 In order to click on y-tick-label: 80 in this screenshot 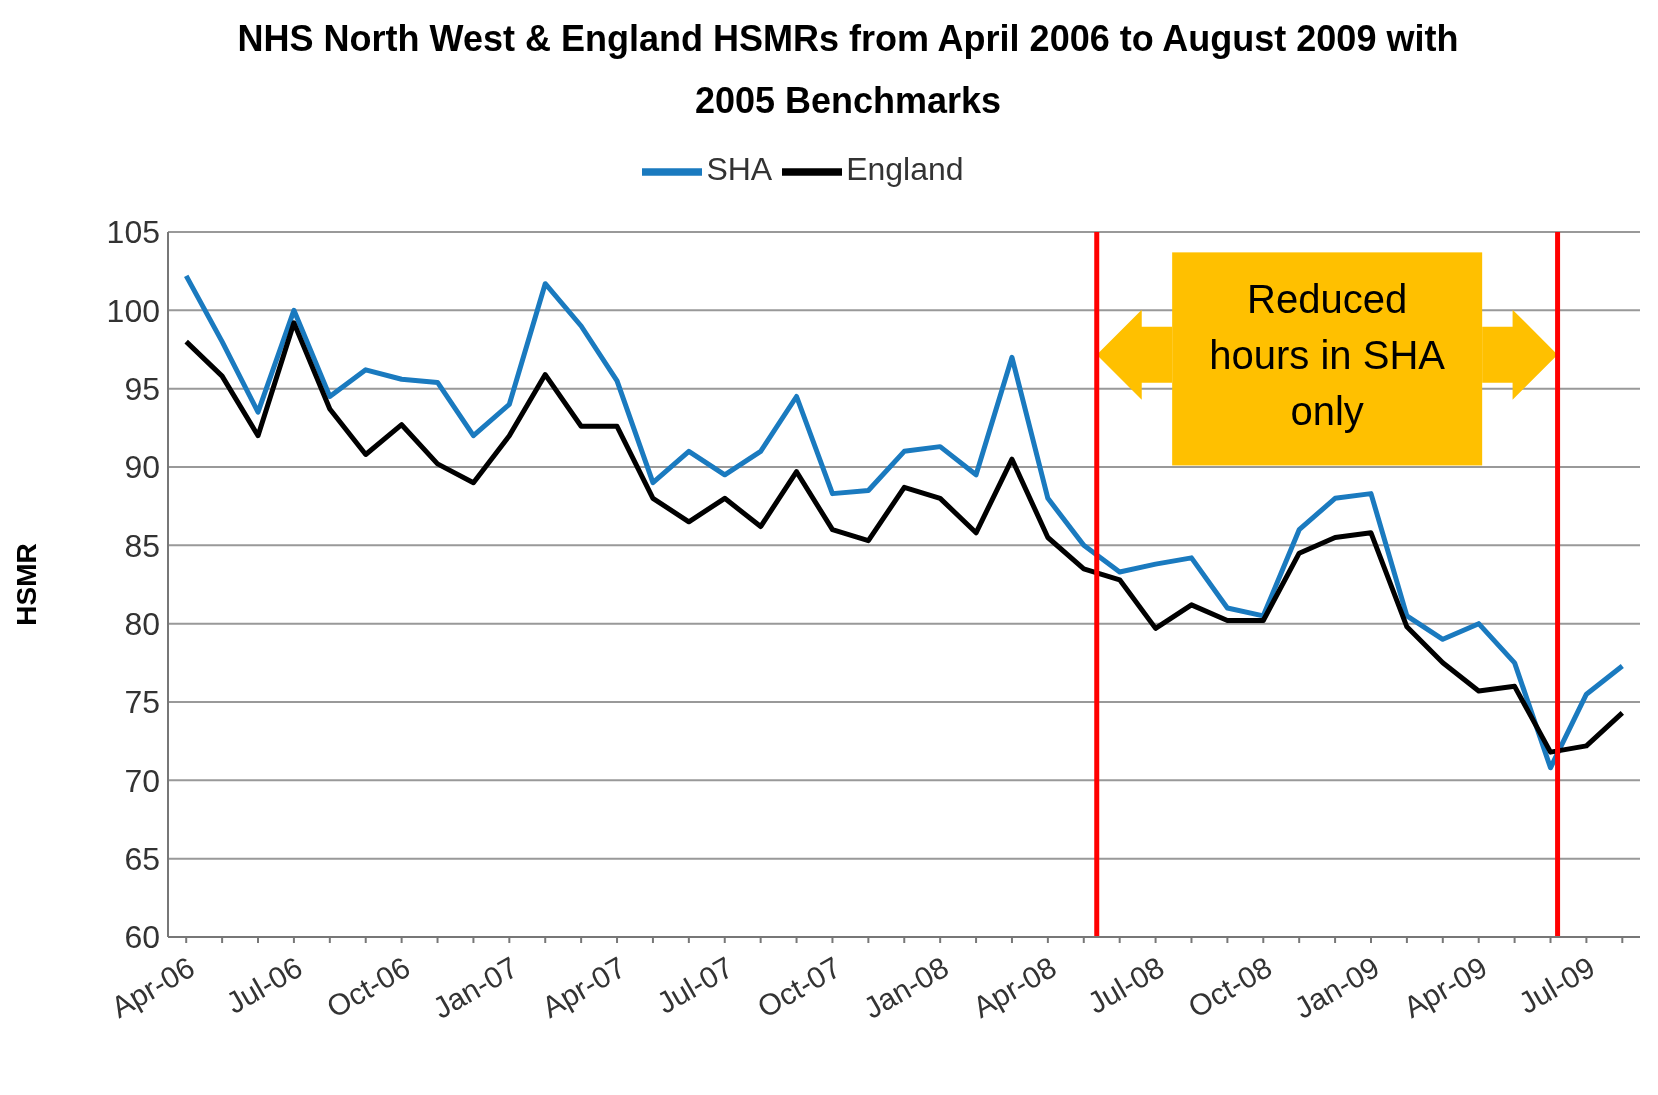, I will do `click(142, 624)`.